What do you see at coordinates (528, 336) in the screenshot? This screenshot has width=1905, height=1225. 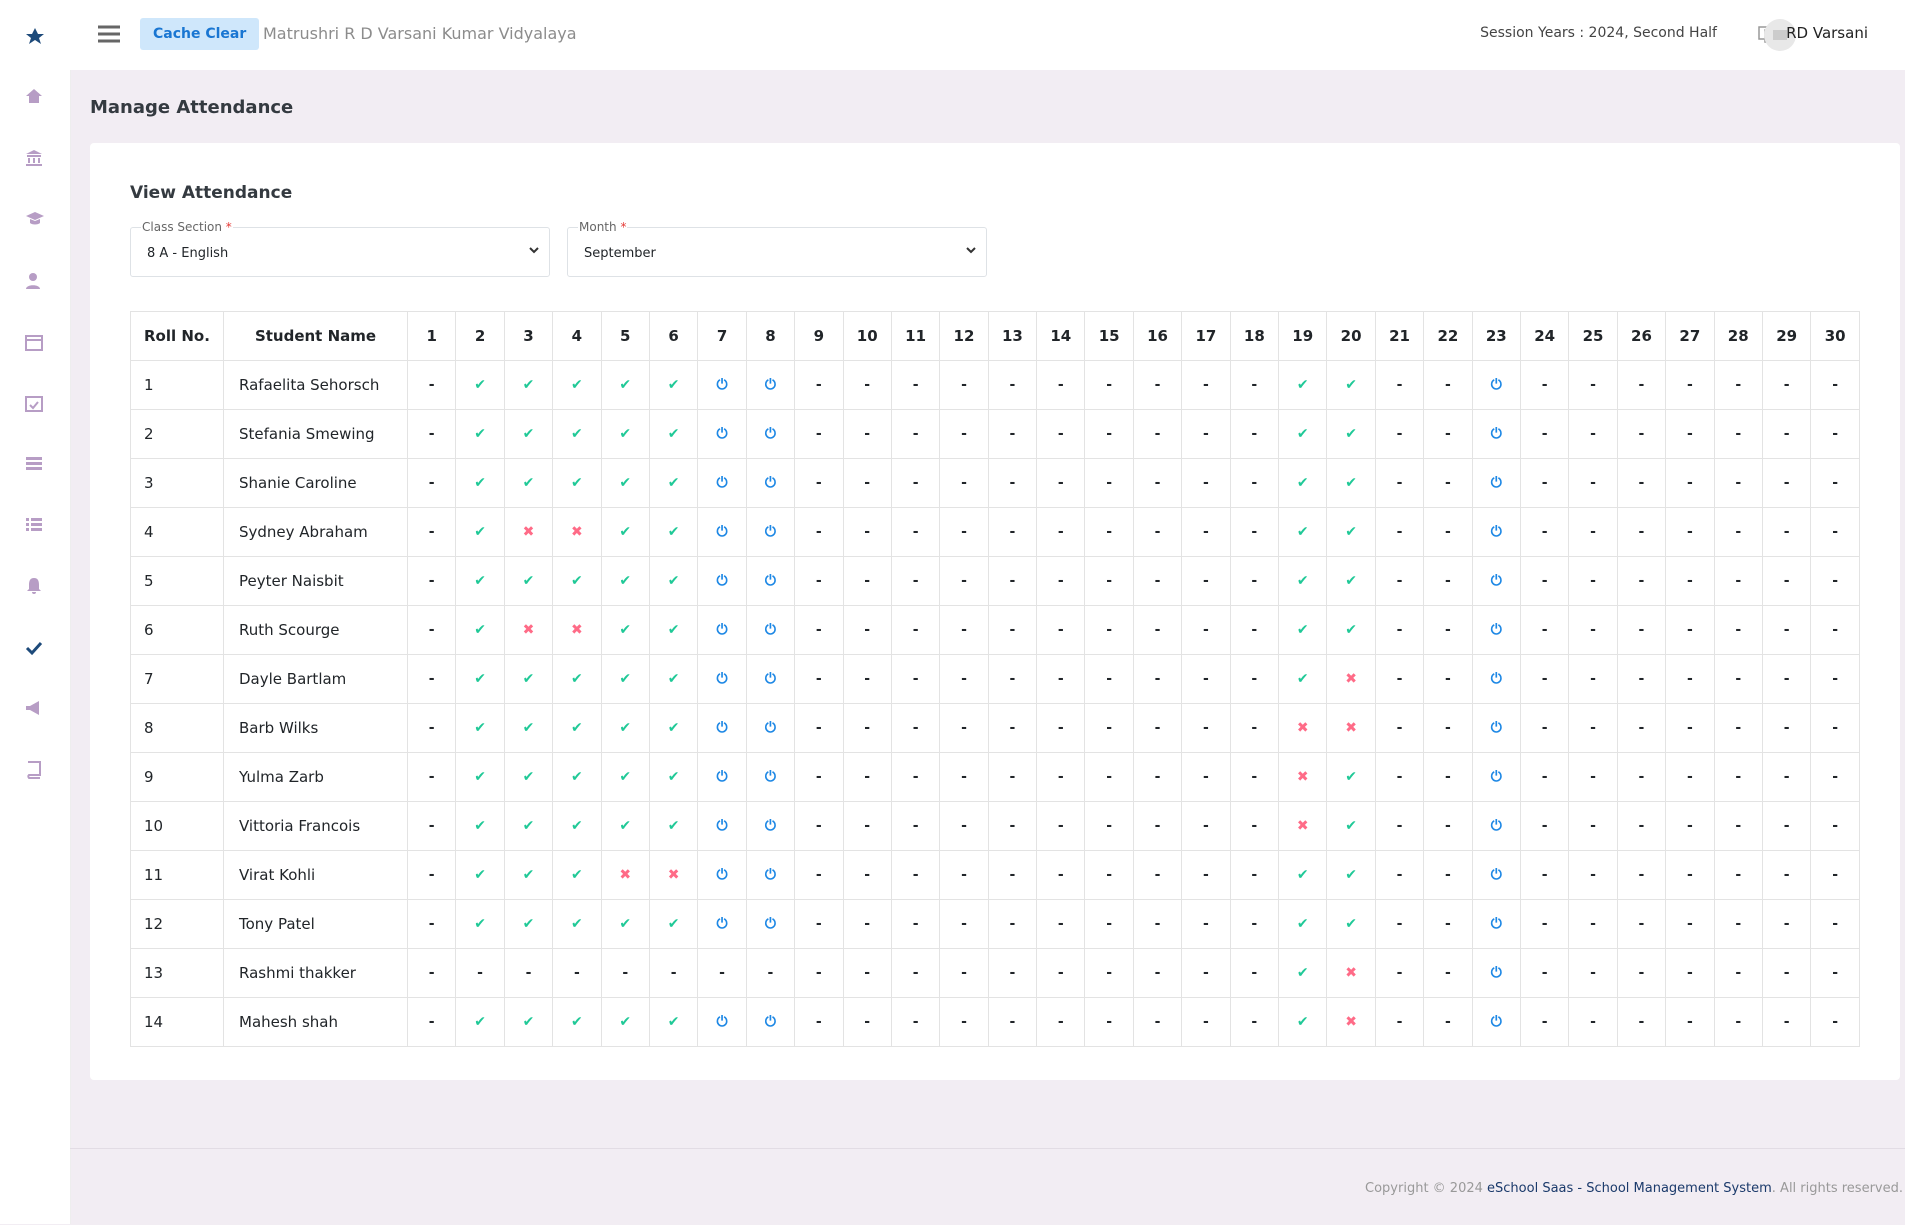 I see `column-header: 3` at bounding box center [528, 336].